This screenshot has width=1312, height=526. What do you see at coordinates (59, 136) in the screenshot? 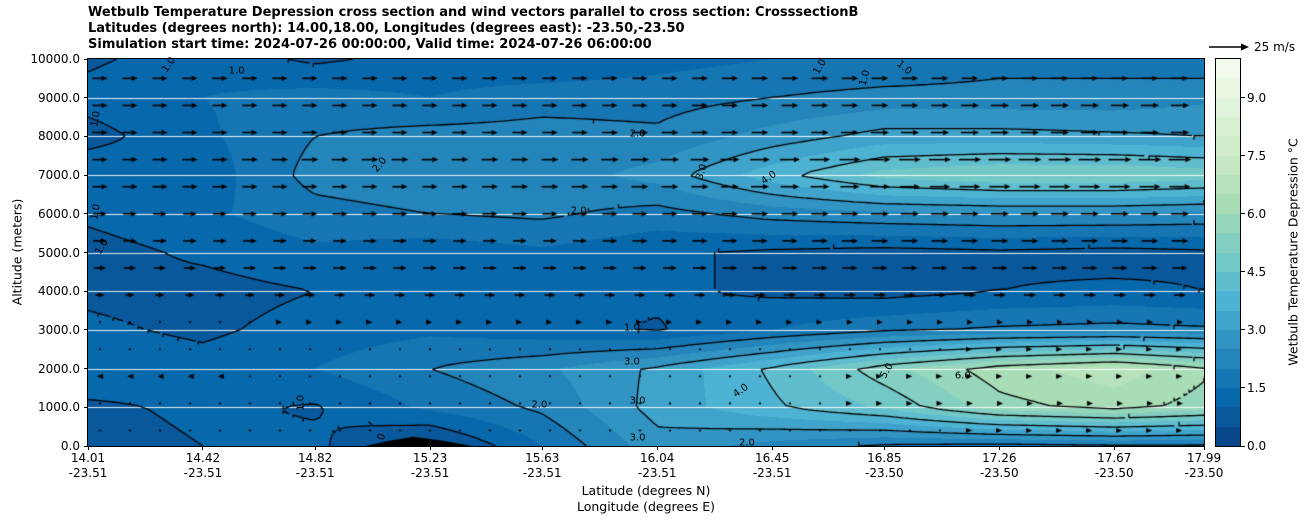
I see `y-tick-label: 8000.0` at bounding box center [59, 136].